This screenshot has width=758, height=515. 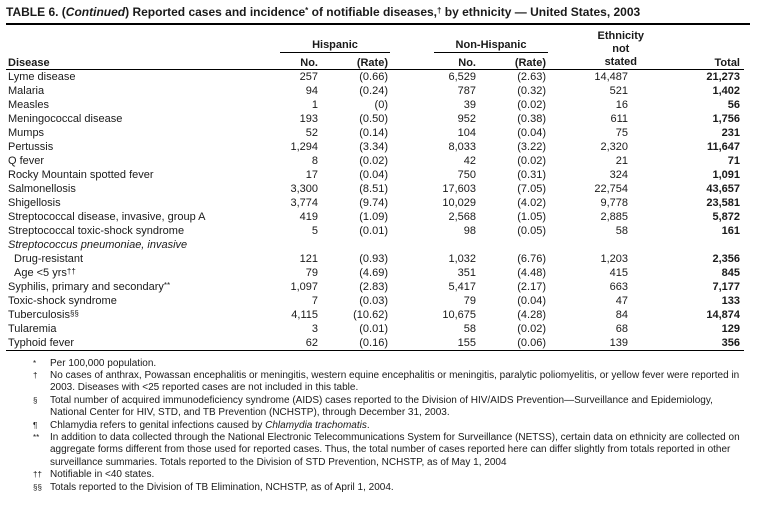 What do you see at coordinates (531, 202) in the screenshot?
I see `cell-nonhispanic-rate: (4.02)` at bounding box center [531, 202].